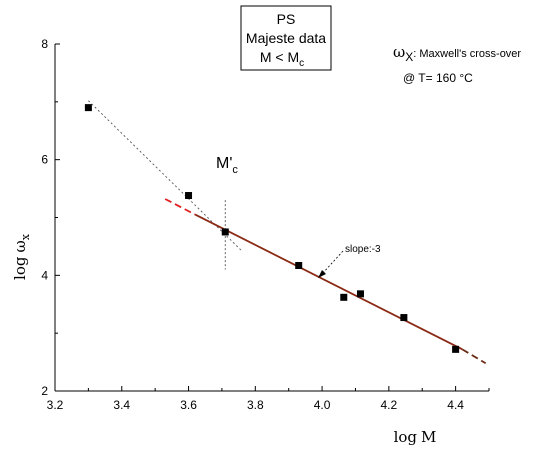  I want to click on y-axis-label: log ωx, so click(21, 256).